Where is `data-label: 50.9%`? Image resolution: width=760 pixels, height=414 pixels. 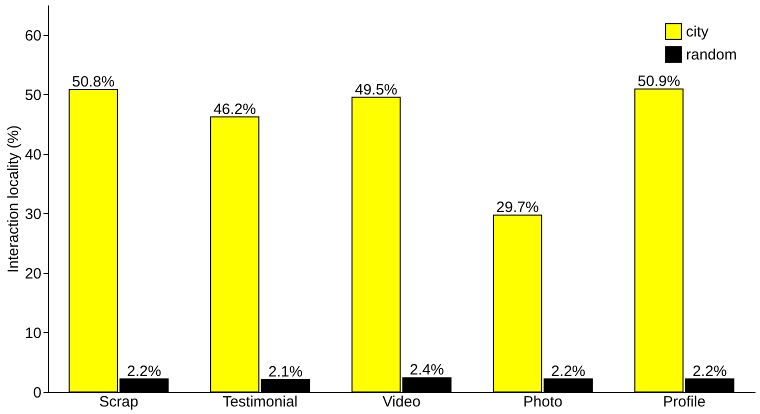 data-label: 50.9% is located at coordinates (659, 81).